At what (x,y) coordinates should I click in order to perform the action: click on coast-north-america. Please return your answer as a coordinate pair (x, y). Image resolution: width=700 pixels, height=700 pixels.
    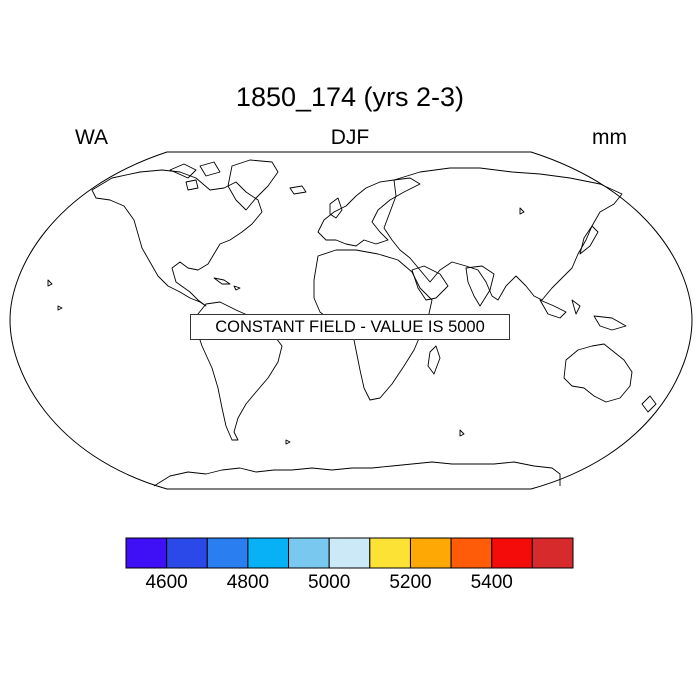
    Looking at the image, I should click on (177, 238).